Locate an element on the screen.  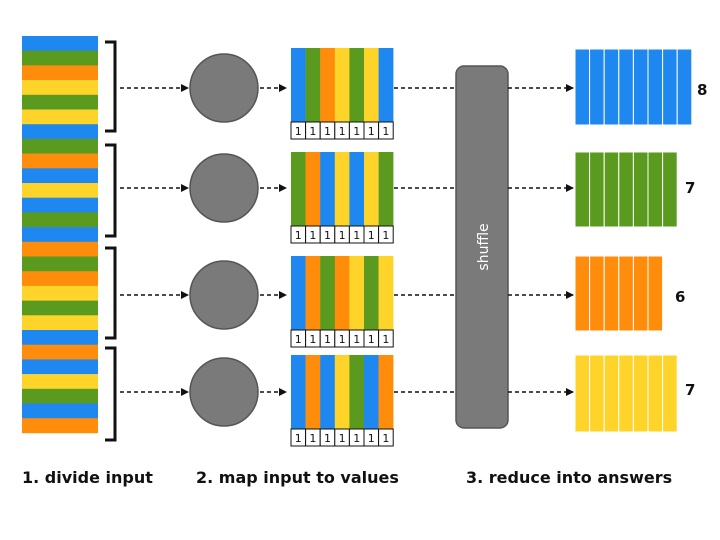
reduce-count-yellow: 7 is located at coordinates (690, 390).